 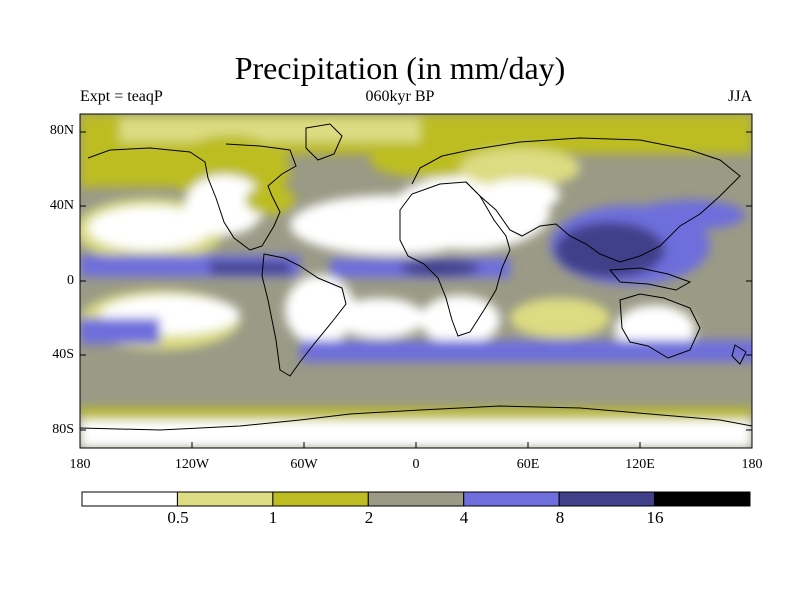 What do you see at coordinates (430, 160) in the screenshot?
I see `field-europe-olive` at bounding box center [430, 160].